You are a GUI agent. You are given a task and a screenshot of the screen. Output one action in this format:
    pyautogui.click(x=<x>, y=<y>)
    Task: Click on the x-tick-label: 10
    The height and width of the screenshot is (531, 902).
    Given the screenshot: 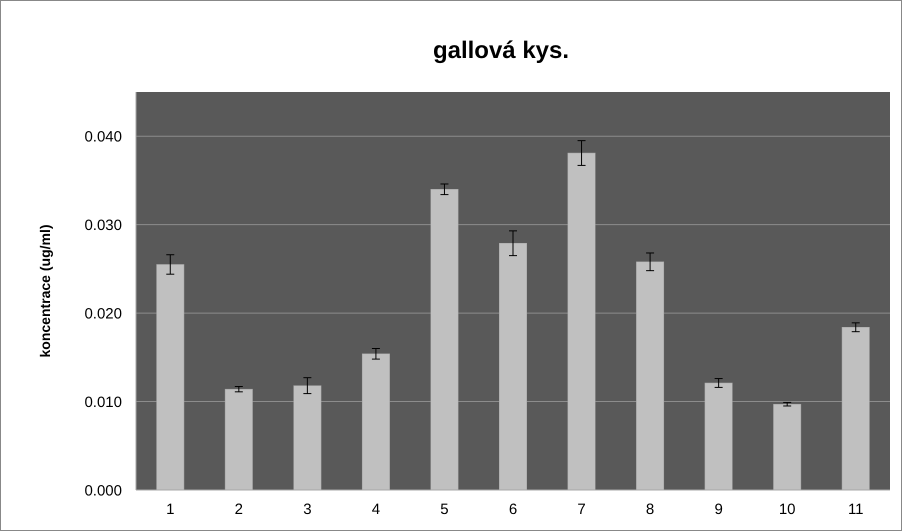 What is the action you would take?
    pyautogui.click(x=787, y=509)
    